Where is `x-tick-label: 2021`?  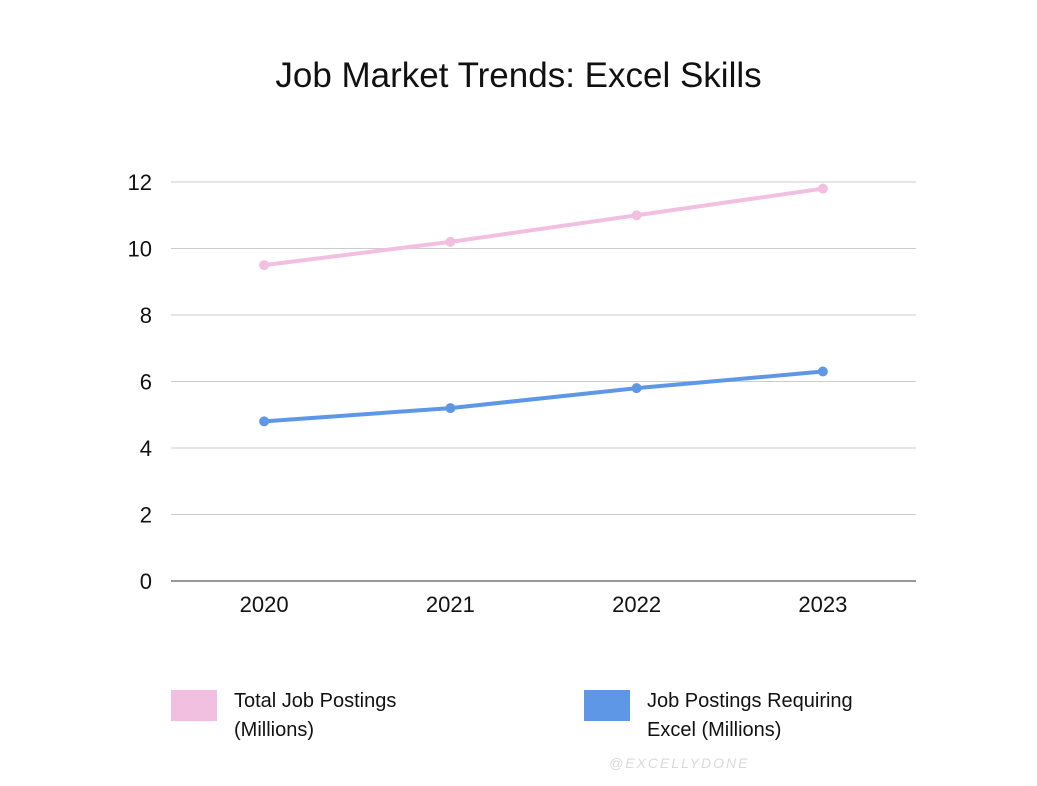 x-tick-label: 2021 is located at coordinates (450, 604).